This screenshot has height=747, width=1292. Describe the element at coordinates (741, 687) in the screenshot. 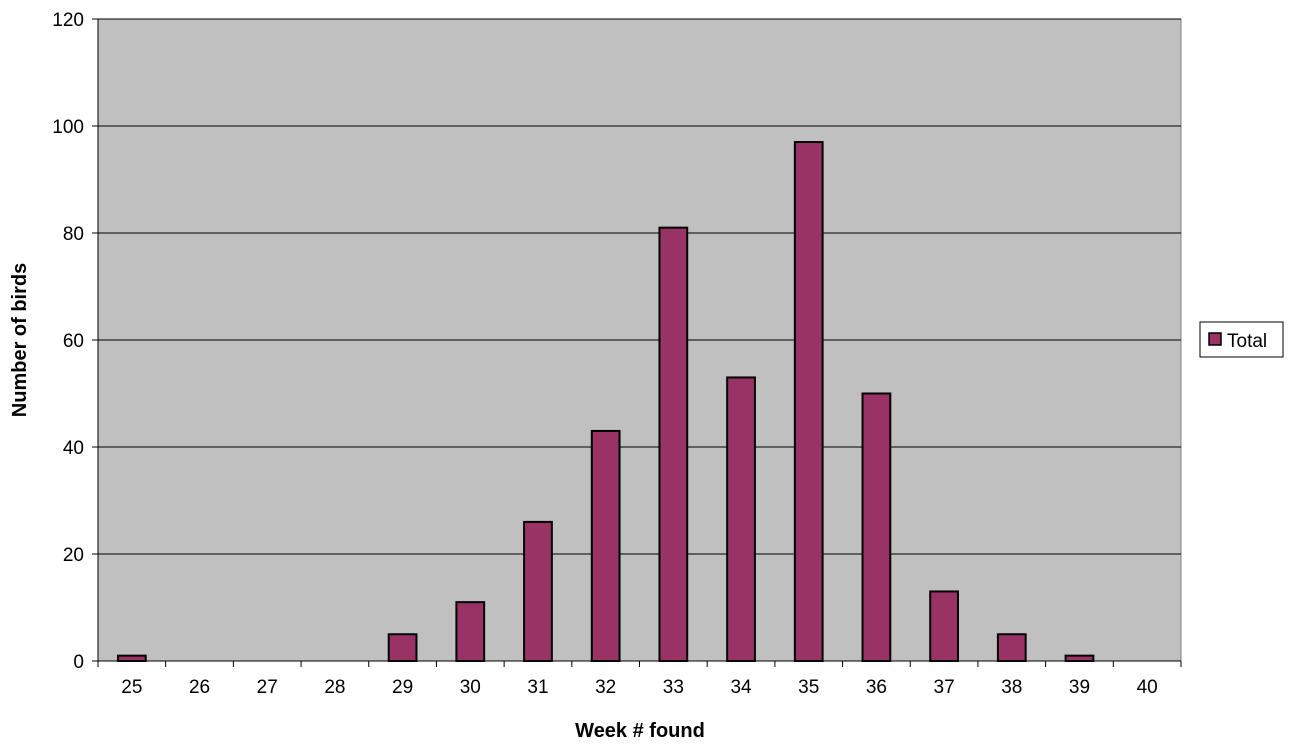

I see `x-tick-label: 34` at that location.